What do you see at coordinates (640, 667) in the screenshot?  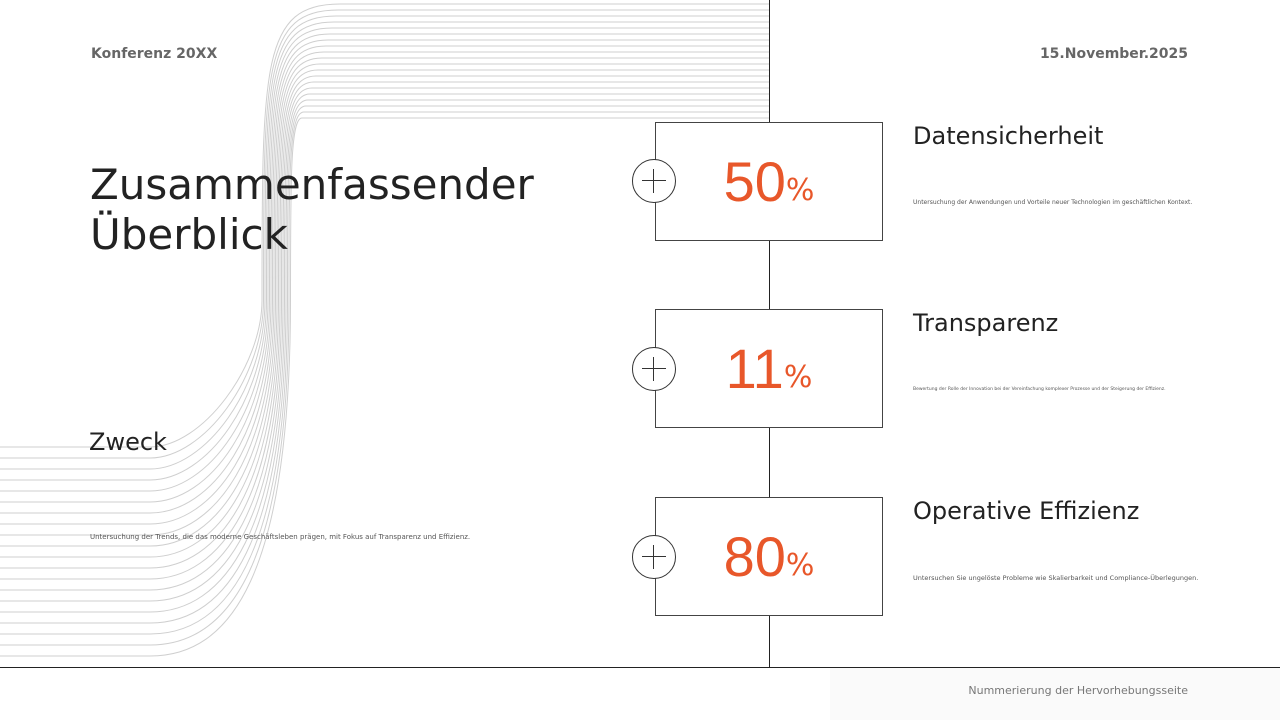 I see `footer-divider` at bounding box center [640, 667].